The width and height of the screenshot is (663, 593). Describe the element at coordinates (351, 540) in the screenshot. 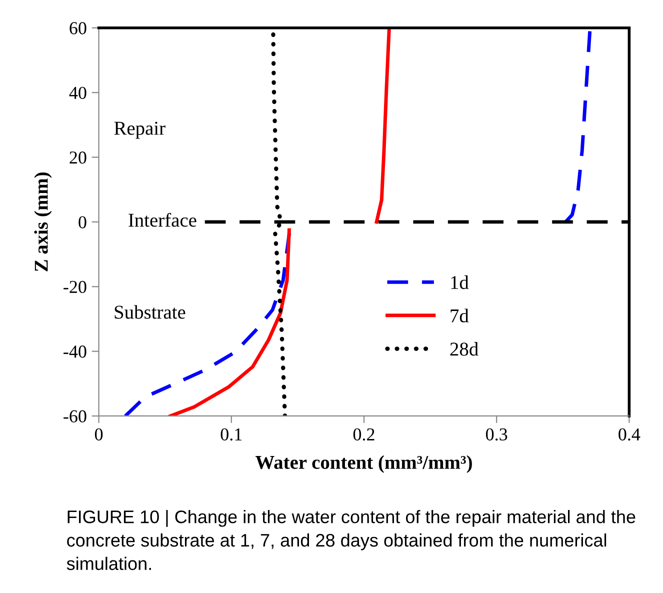

I see `caption: FIGURE 10 | Change in the water content of the repair material and the concrete substrate at 1, 7, and 28 days obtained from the numerical simulation.` at that location.